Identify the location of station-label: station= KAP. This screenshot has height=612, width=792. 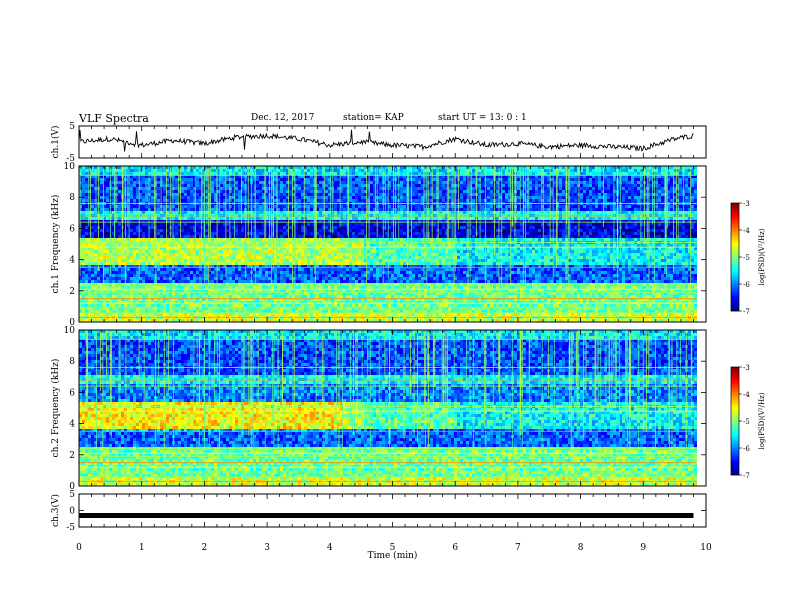
(373, 118).